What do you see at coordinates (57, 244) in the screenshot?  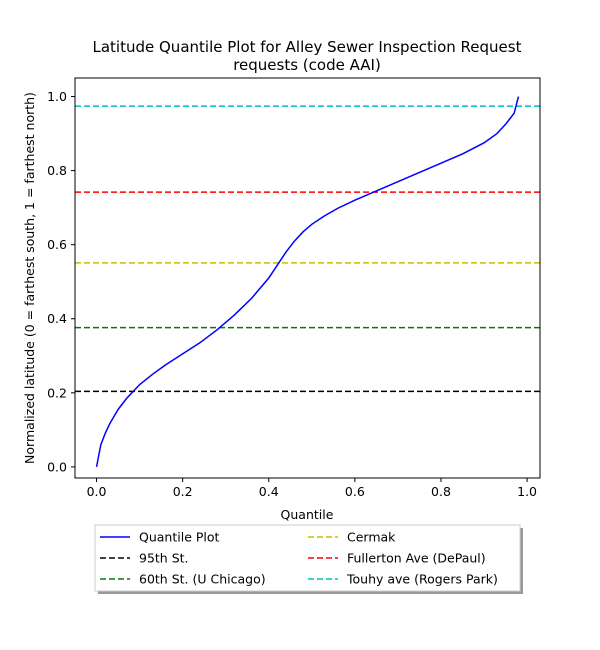 I see `y-tick-label: 0.6` at bounding box center [57, 244].